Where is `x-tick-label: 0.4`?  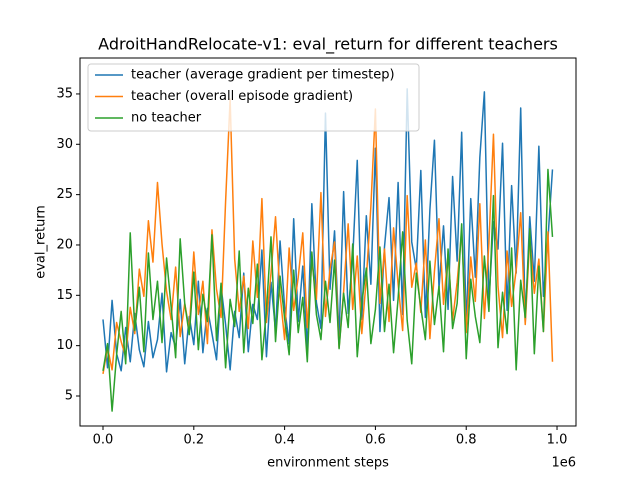 x-tick-label: 0.4 is located at coordinates (284, 440).